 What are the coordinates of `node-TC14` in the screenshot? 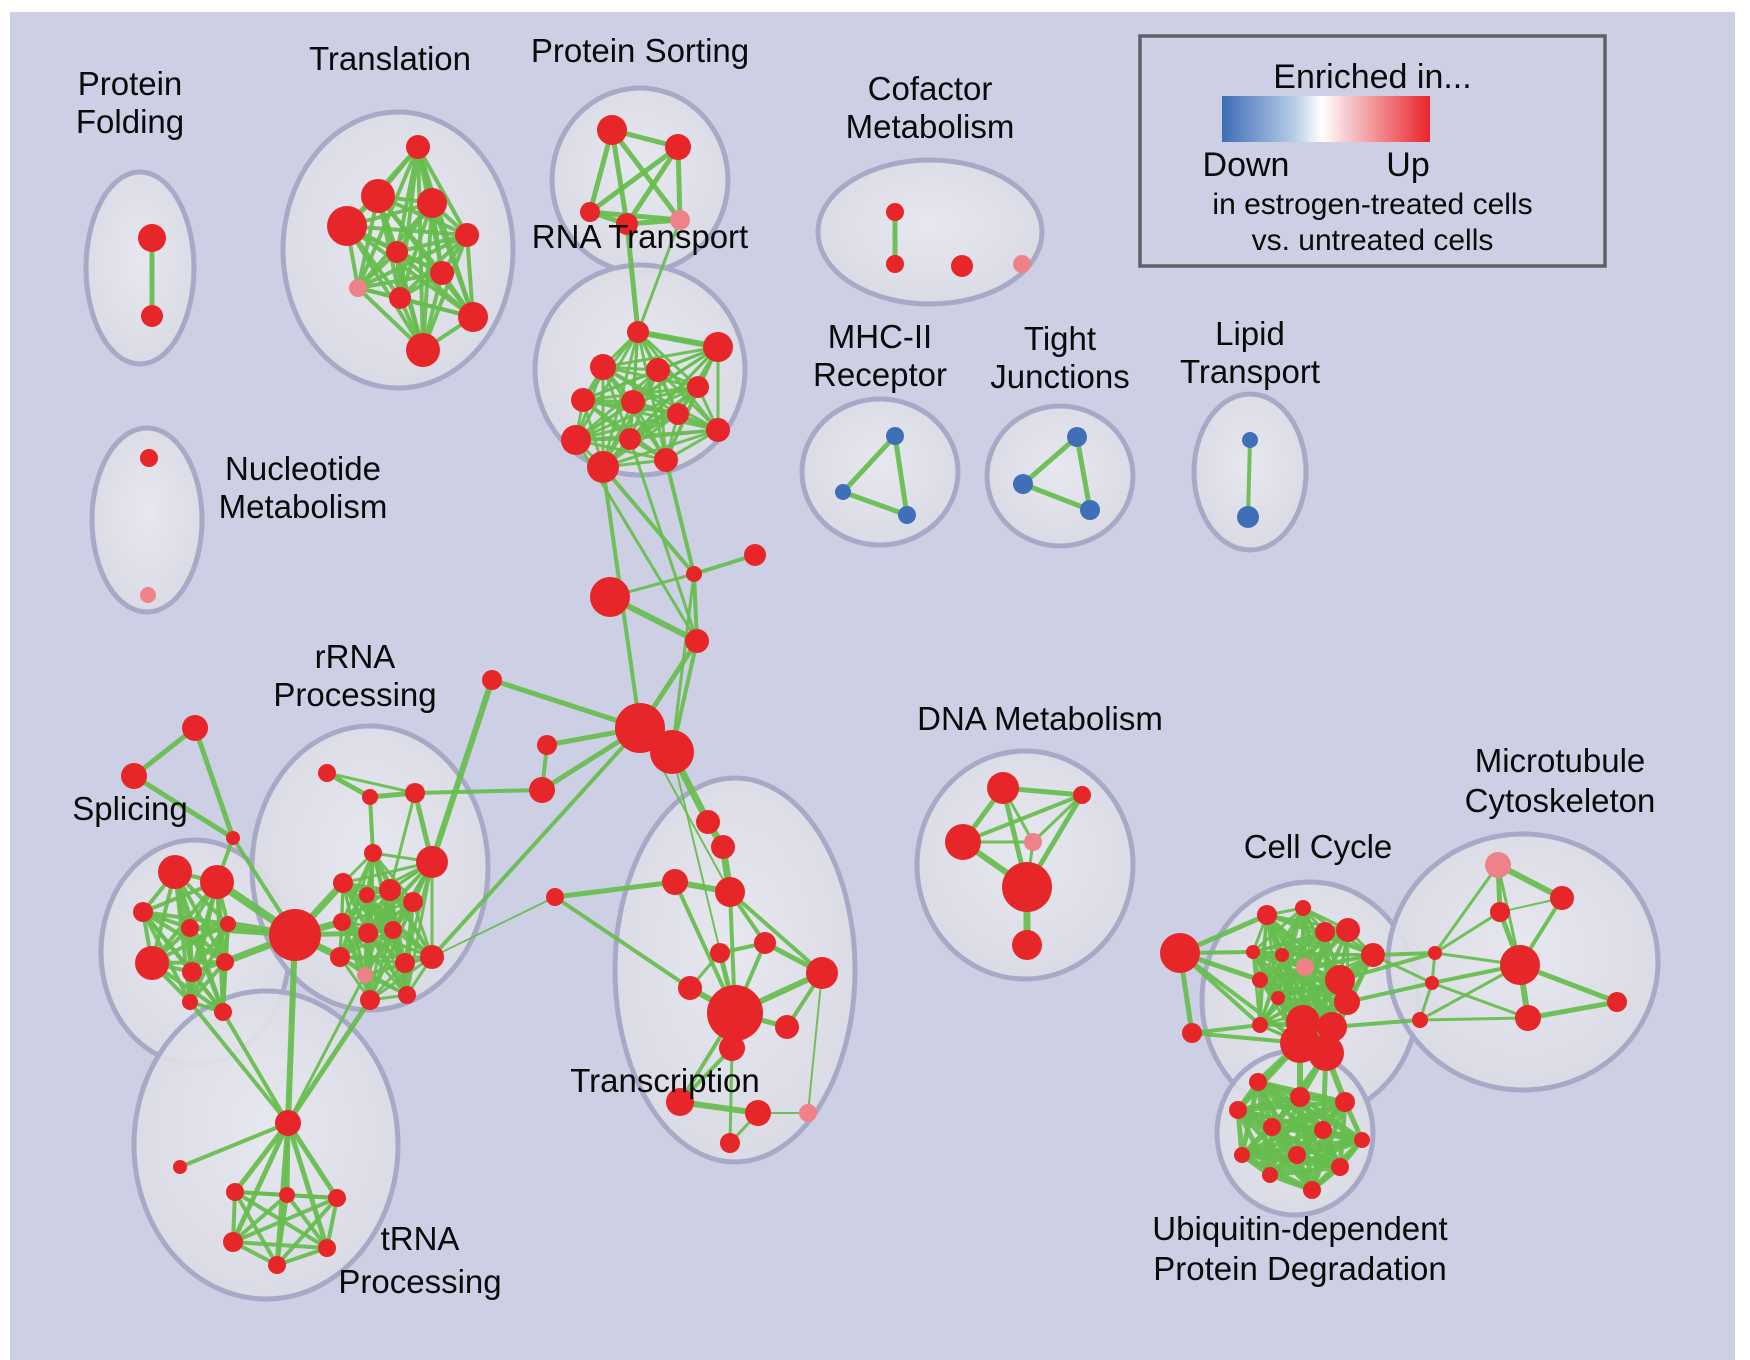 It's located at (808, 1113).